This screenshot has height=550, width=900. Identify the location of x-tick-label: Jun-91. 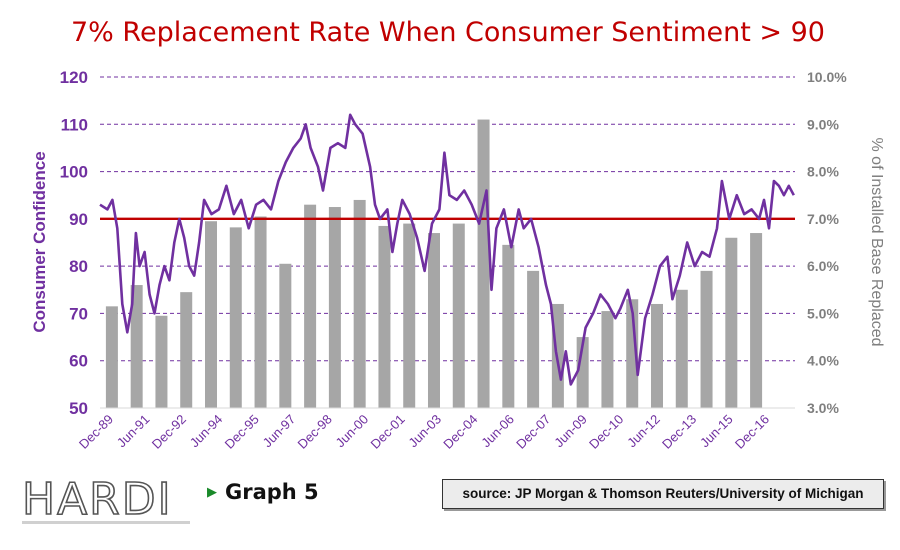
(133, 431).